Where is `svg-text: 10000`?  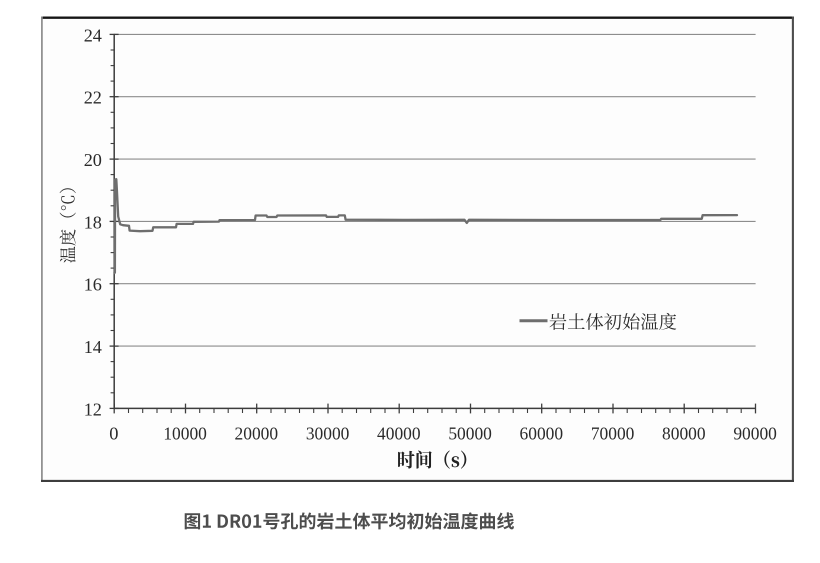 svg-text: 10000 is located at coordinates (185, 434).